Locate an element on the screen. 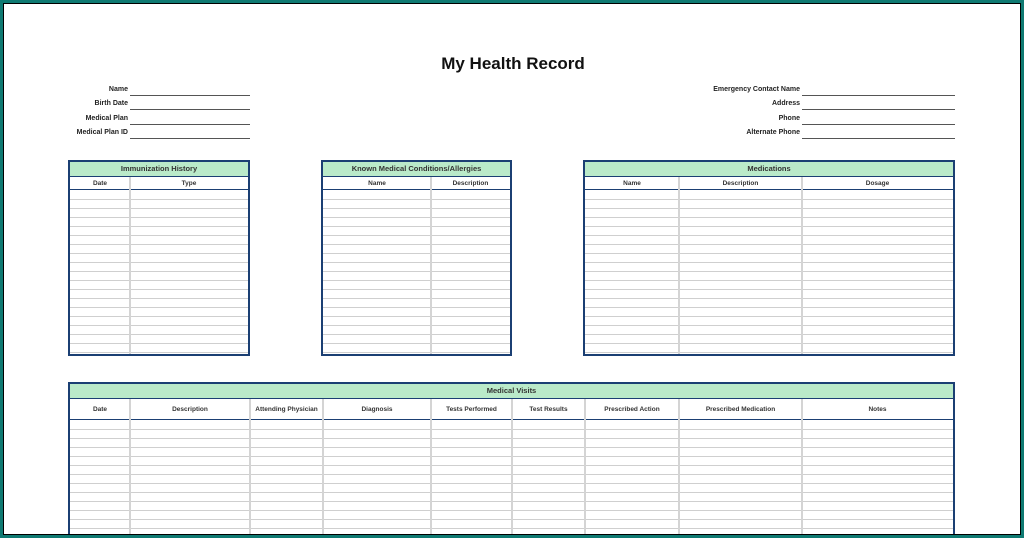 The width and height of the screenshot is (1024, 538). field-emergency-contact-name: Emergency Contact Name is located at coordinates (512, 90).